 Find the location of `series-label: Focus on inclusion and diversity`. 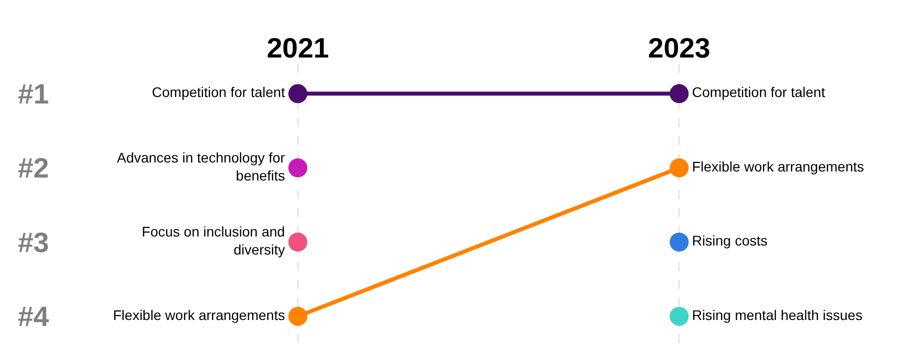

series-label: Focus on inclusion and diversity is located at coordinates (213, 241).